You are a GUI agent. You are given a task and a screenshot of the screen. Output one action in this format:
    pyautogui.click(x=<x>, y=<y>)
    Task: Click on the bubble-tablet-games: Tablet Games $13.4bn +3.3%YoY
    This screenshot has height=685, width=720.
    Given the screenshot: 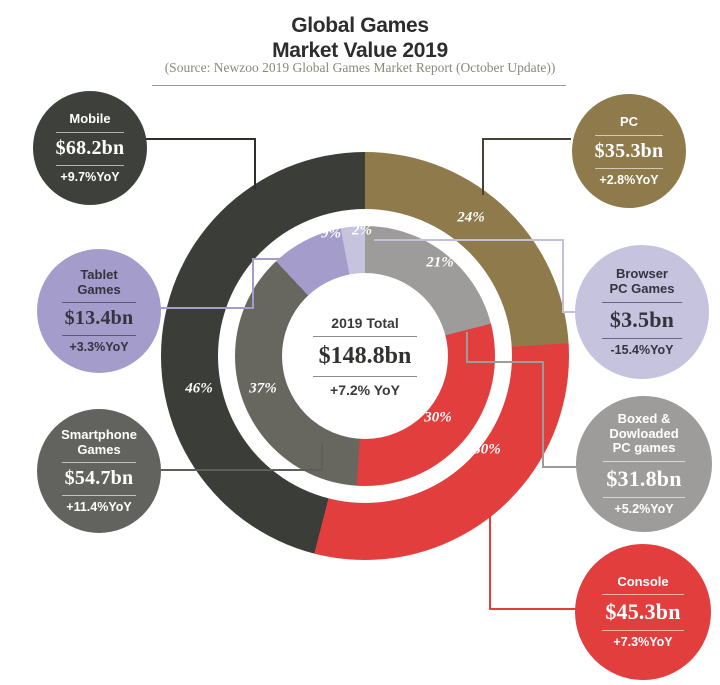 What is the action you would take?
    pyautogui.click(x=99, y=311)
    